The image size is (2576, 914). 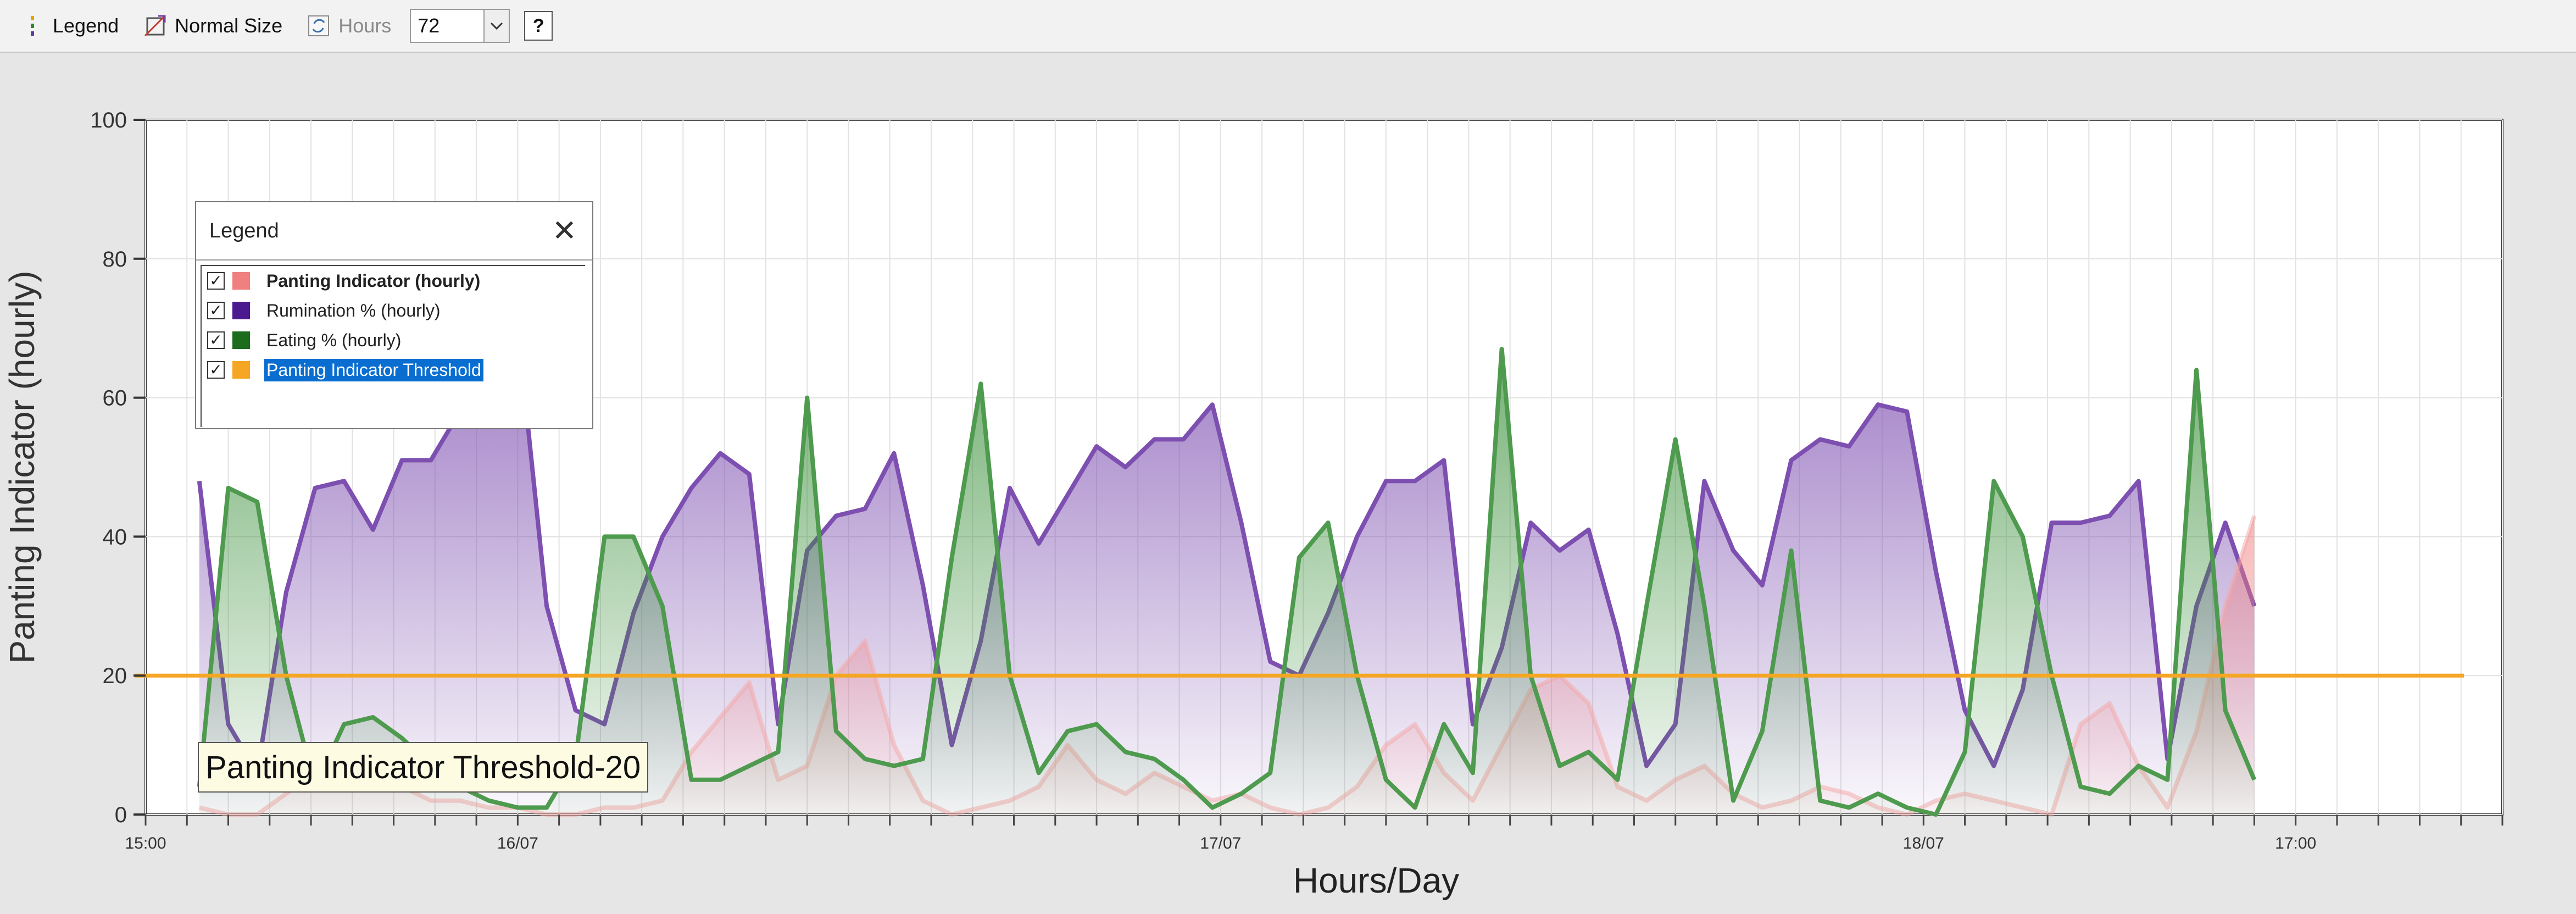 I want to click on legend-item-eating: ✓ Eating % (hourly), so click(x=394, y=340).